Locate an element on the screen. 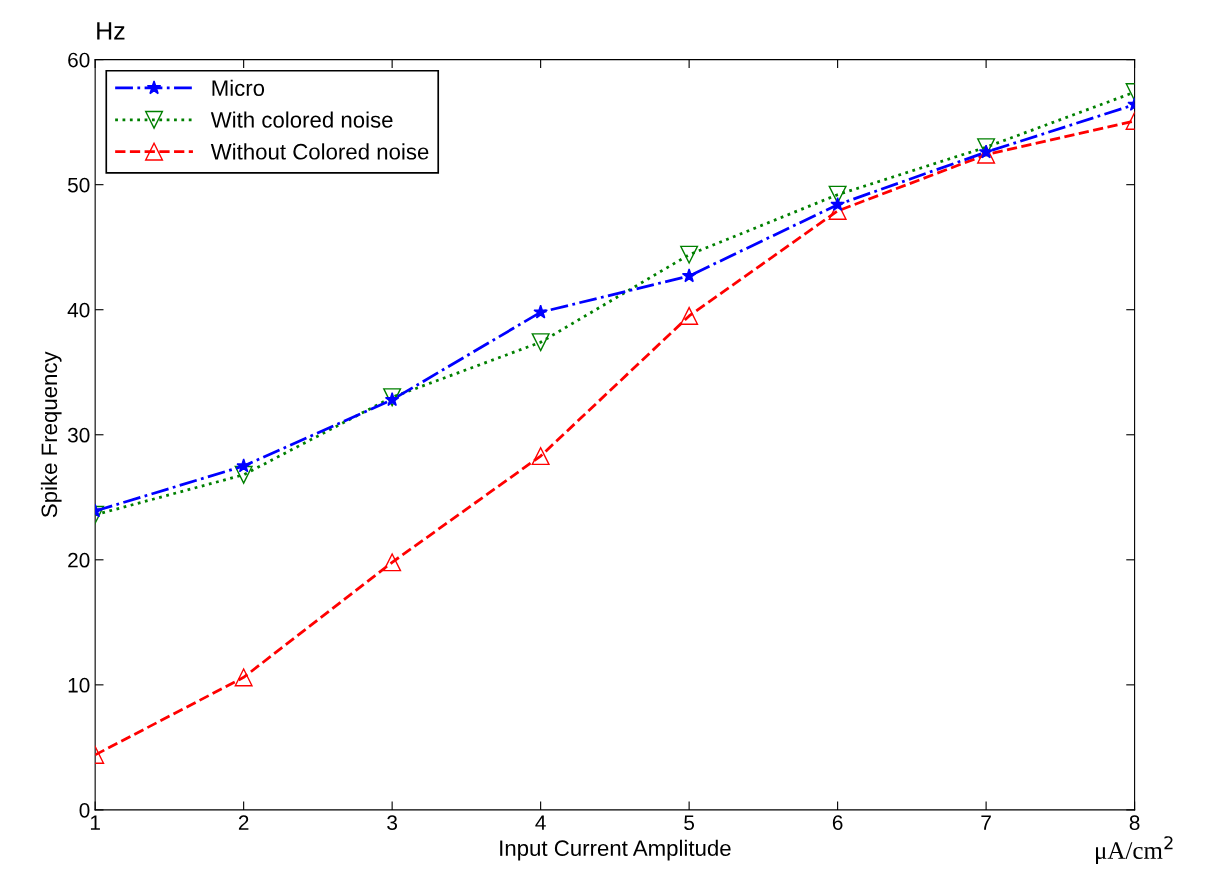  y-tick-label: 20 is located at coordinates (79, 560).